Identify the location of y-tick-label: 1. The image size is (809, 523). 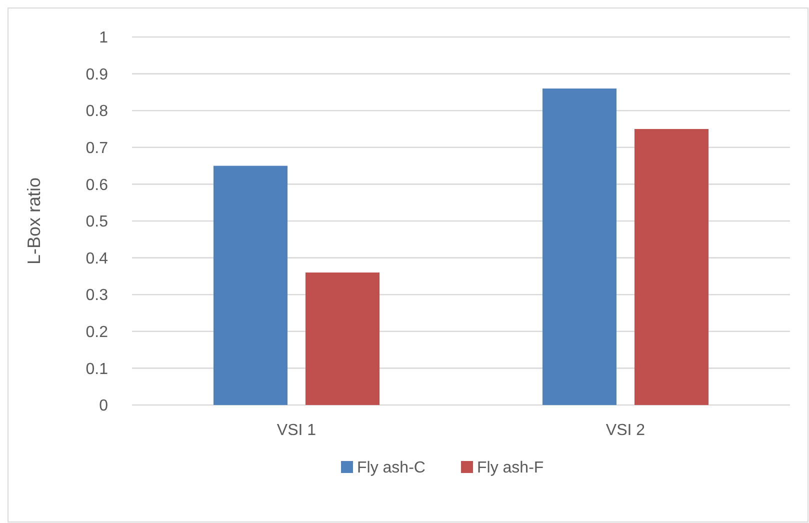
(103, 38).